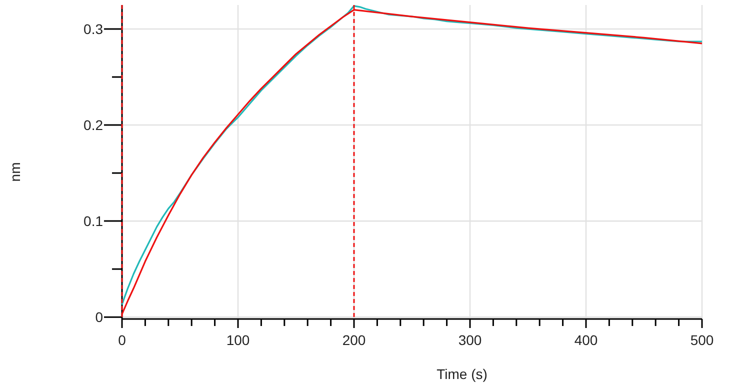 The image size is (732, 387). What do you see at coordinates (15, 172) in the screenshot?
I see `y-axis-title: nm` at bounding box center [15, 172].